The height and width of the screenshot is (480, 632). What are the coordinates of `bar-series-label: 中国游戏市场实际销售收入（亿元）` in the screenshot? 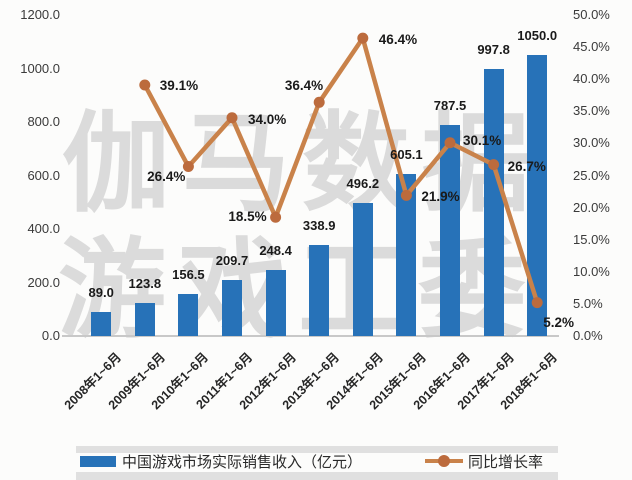 It's located at (242, 462).